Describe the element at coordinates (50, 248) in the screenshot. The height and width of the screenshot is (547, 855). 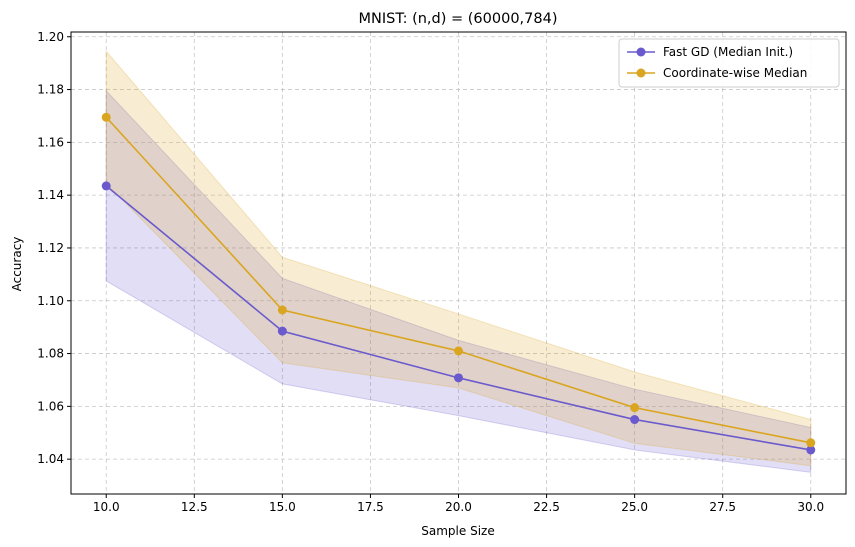
I see `y-tick-label: 1.12` at that location.